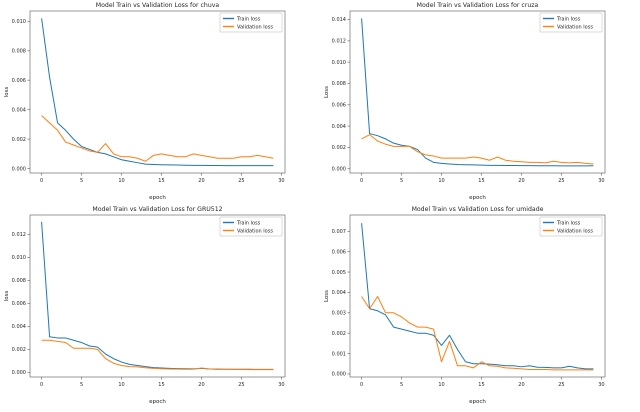  I want to click on chart-title: Model Train vs Validation Loss for chuva, so click(158, 5).